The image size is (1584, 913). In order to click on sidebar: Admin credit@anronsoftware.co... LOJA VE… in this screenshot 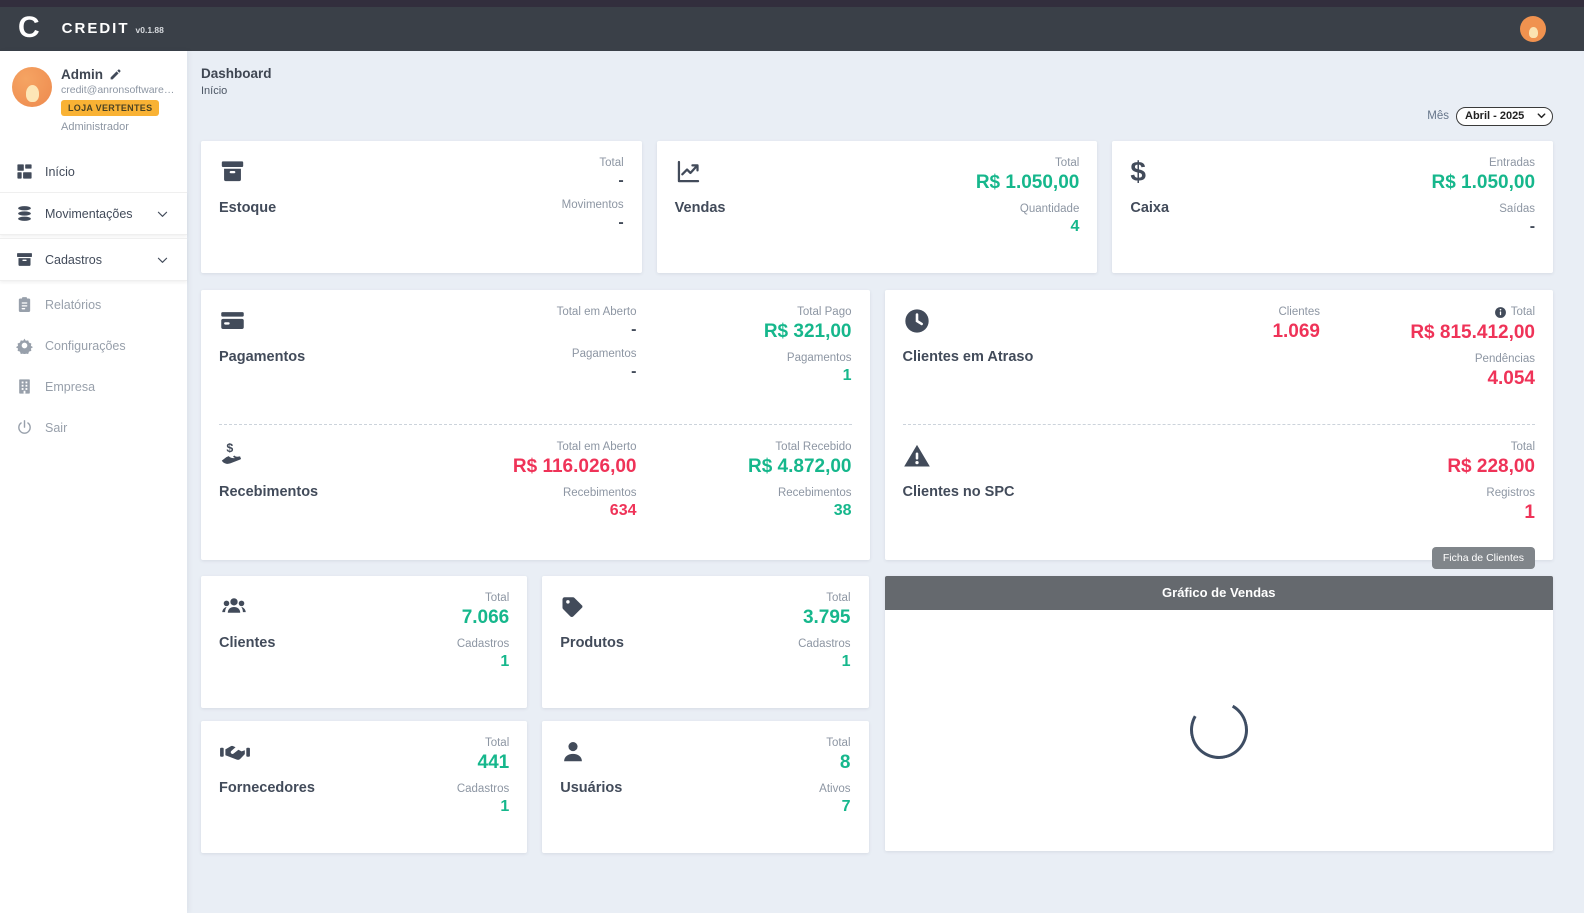, I will do `click(93, 482)`.